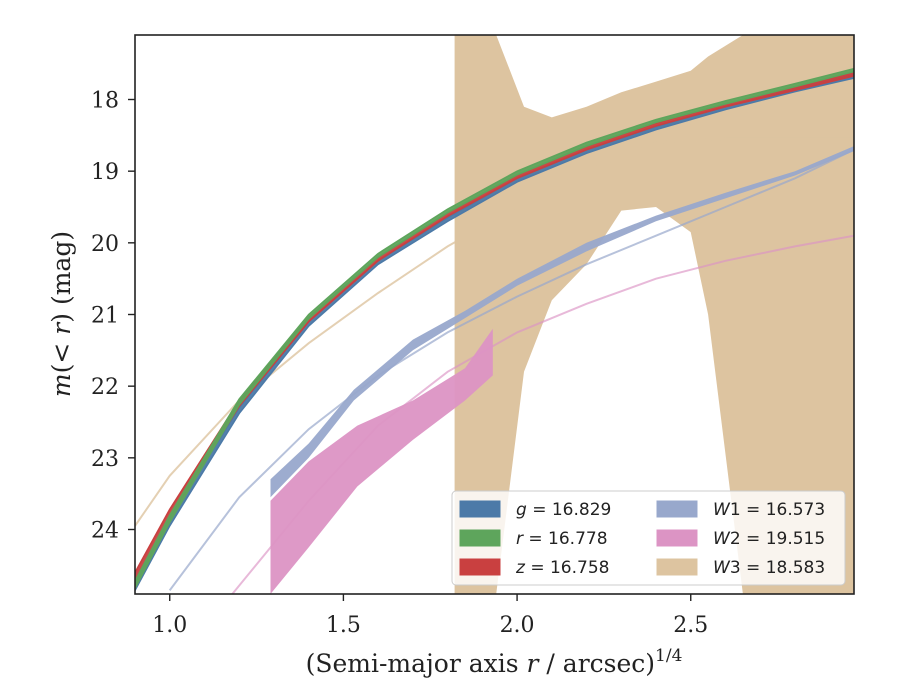  What do you see at coordinates (769, 568) in the screenshot?
I see `legend-label-W3: W3 = 18.583` at bounding box center [769, 568].